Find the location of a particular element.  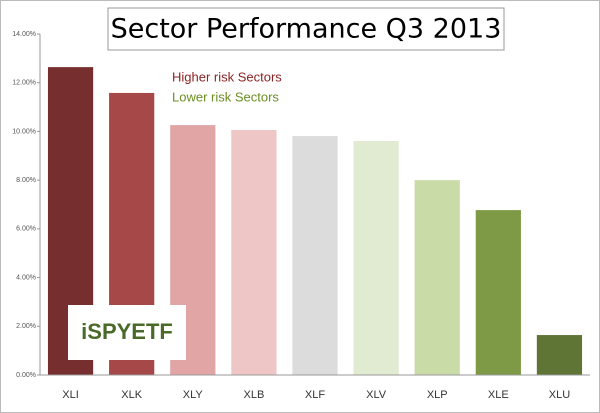

x-tick-label: XLU is located at coordinates (559, 395).